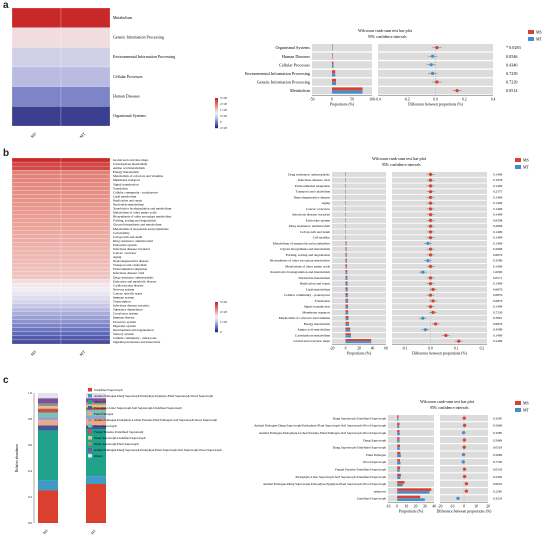 The width and height of the screenshot is (550, 550). I want to click on a-right-tick: 0.4, so click(493, 100).